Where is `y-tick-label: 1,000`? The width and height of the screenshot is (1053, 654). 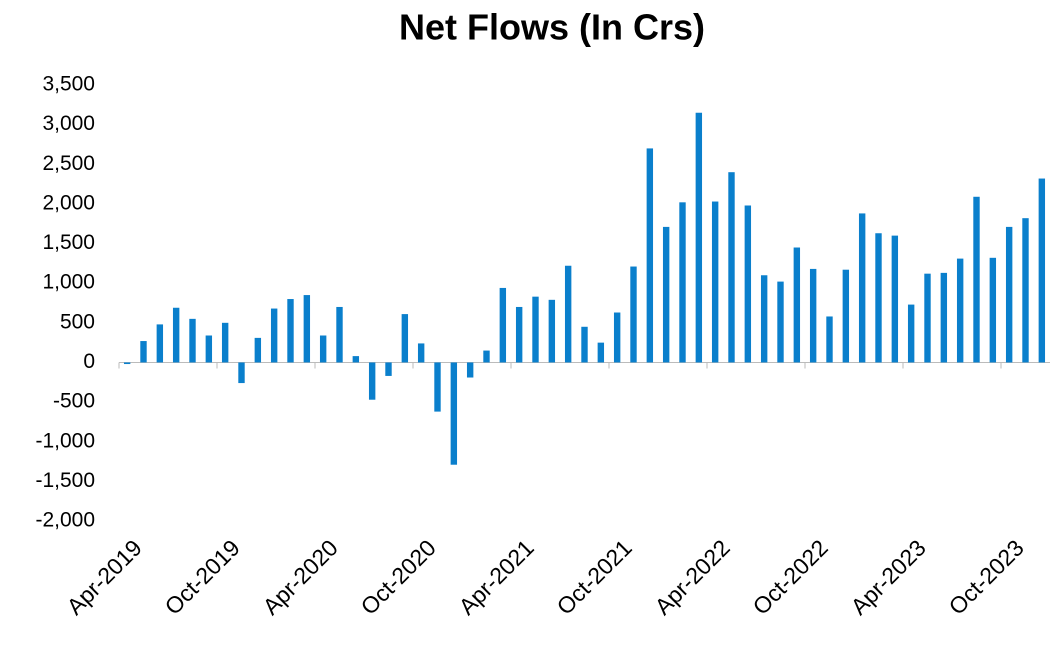 y-tick-label: 1,000 is located at coordinates (68, 282).